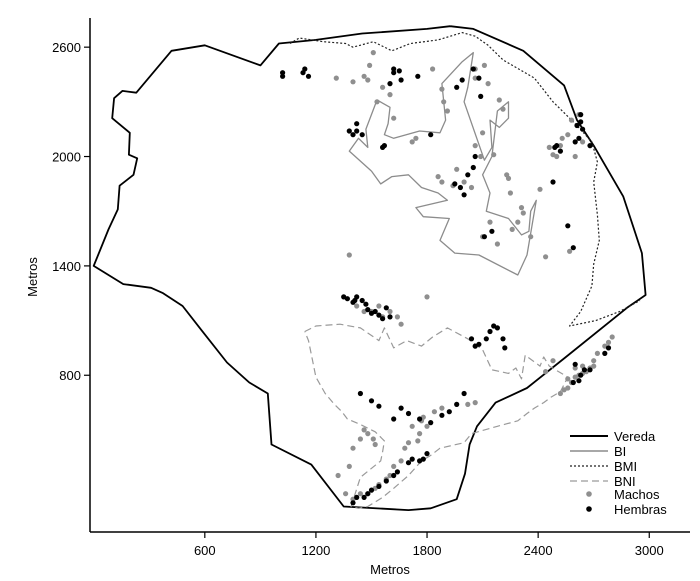  Describe the element at coordinates (635, 436) in the screenshot. I see `legend-label-vereda: Vereda` at that location.